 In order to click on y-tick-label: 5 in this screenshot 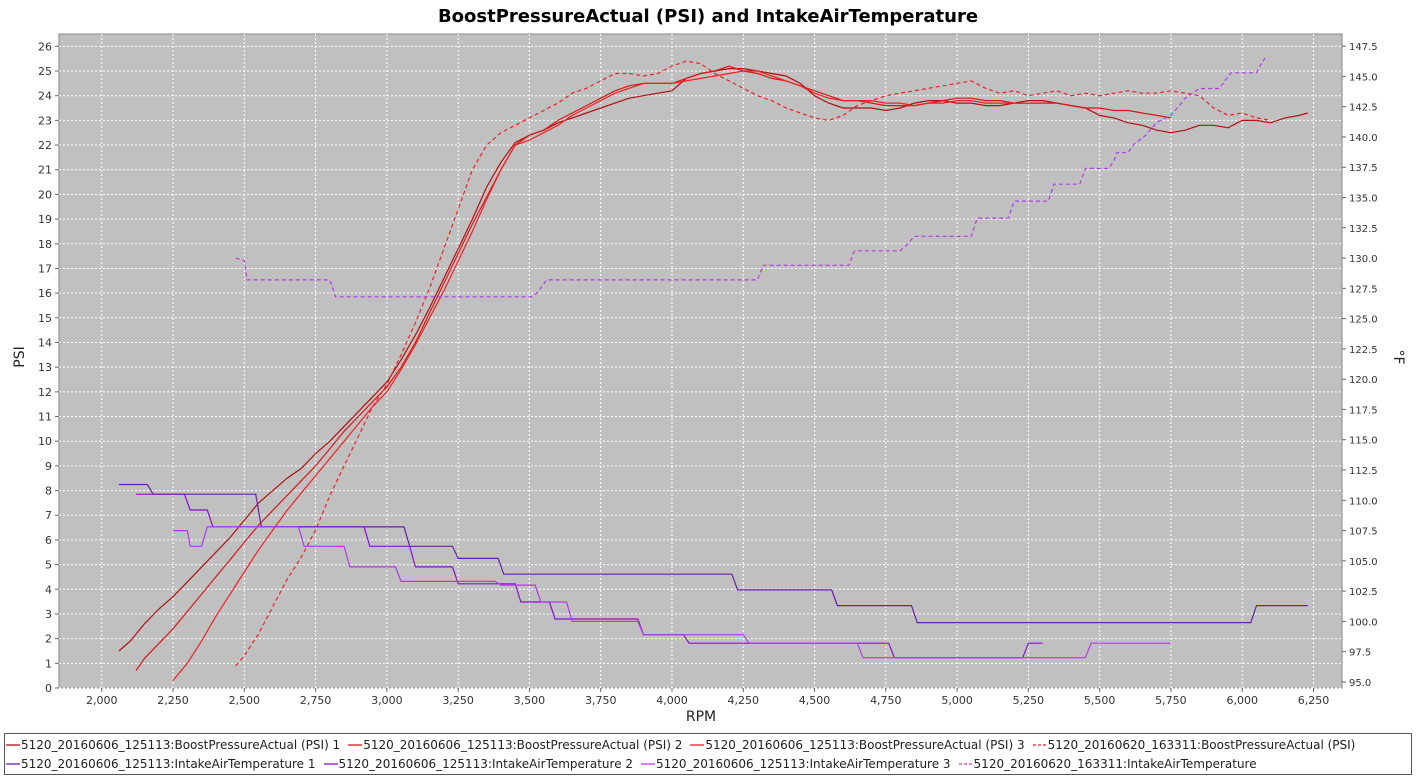, I will do `click(48, 565)`.